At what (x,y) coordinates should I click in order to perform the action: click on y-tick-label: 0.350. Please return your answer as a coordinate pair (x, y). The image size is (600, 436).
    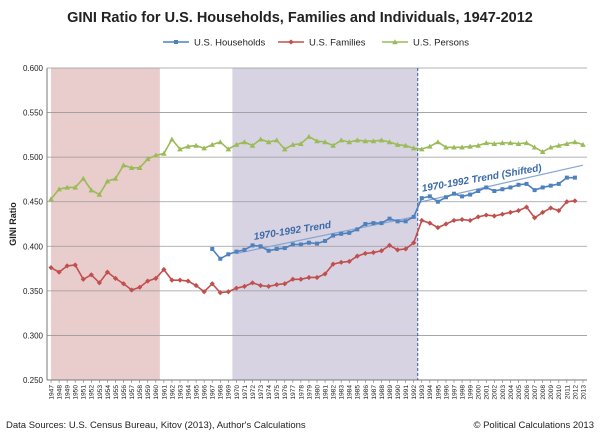
    Looking at the image, I should click on (33, 291).